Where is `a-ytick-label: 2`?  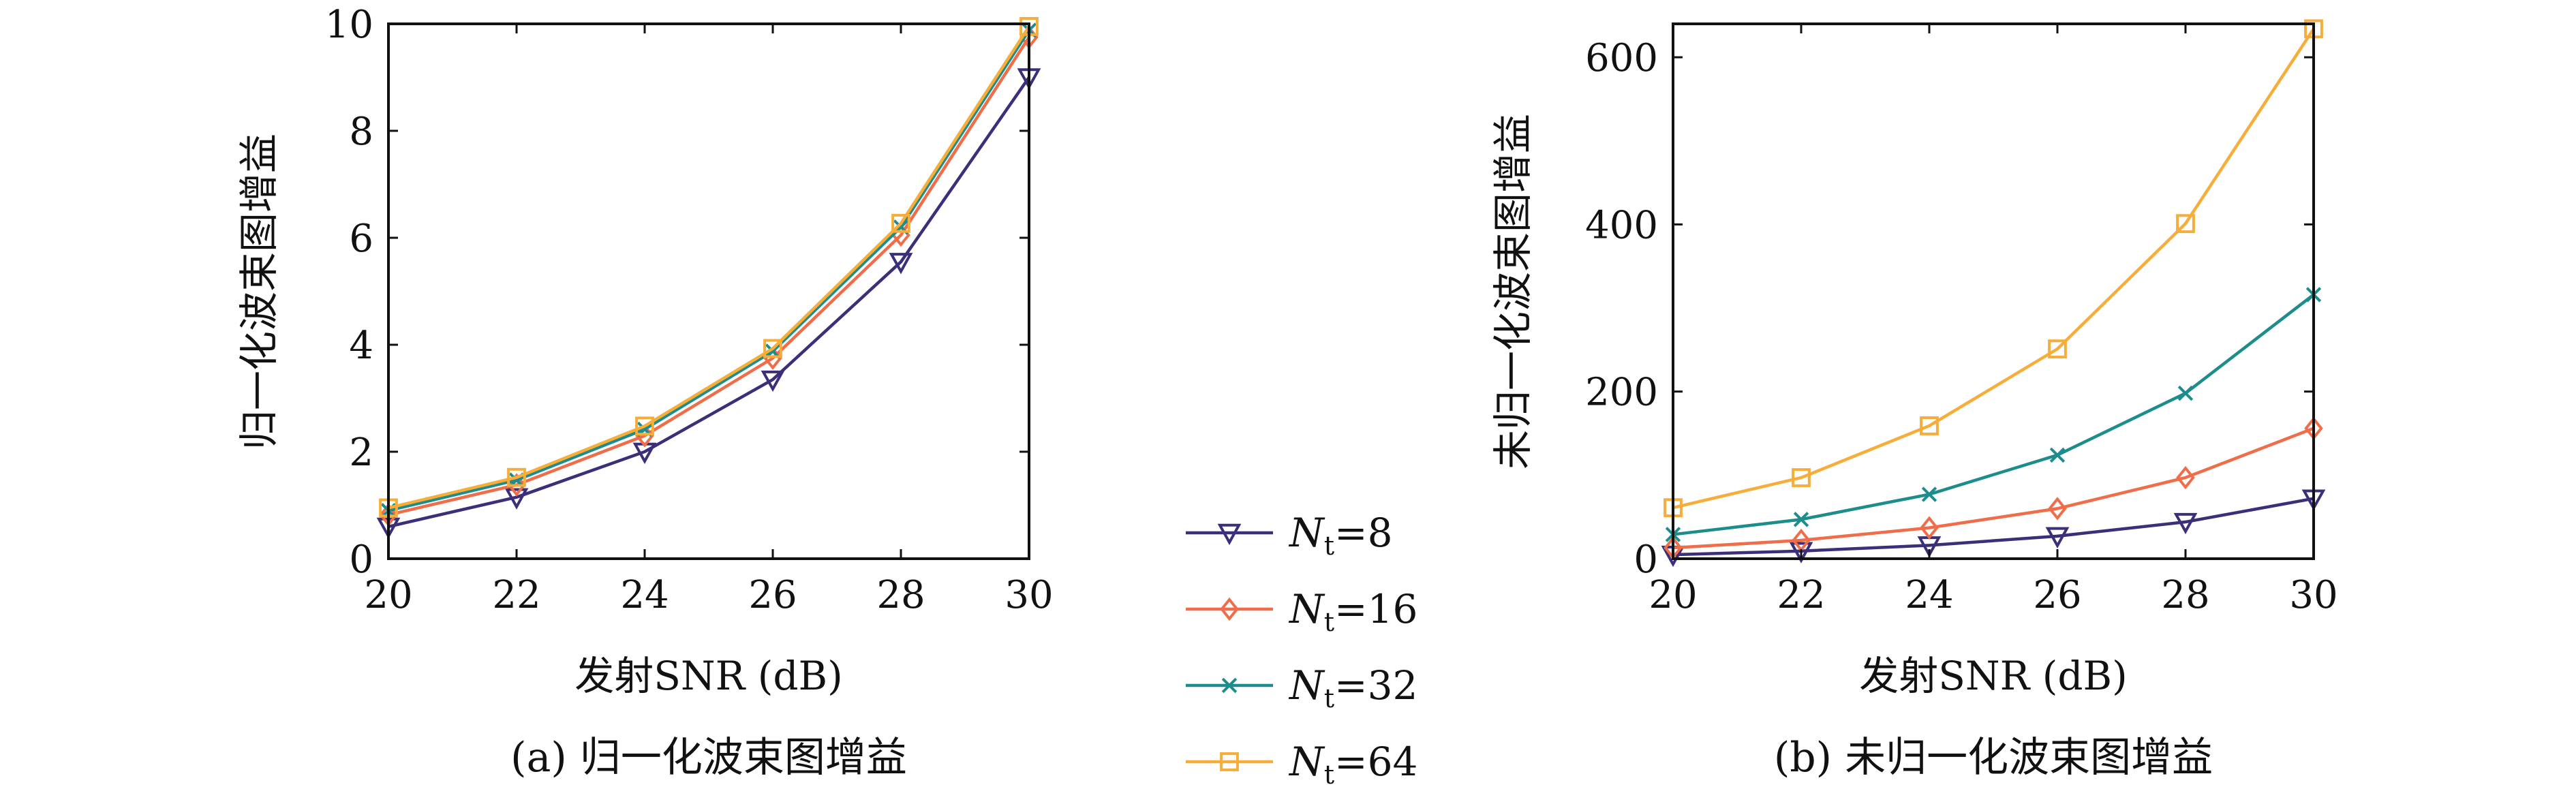 a-ytick-label: 2 is located at coordinates (361, 453).